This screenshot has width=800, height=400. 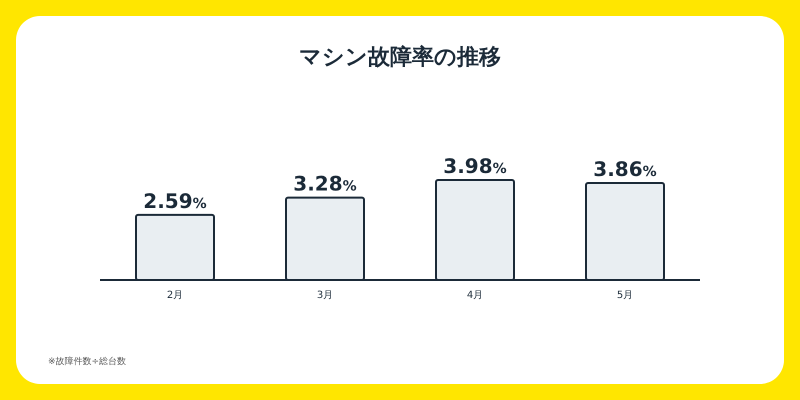 What do you see at coordinates (325, 295) in the screenshot?
I see `x-tick-label: 3月` at bounding box center [325, 295].